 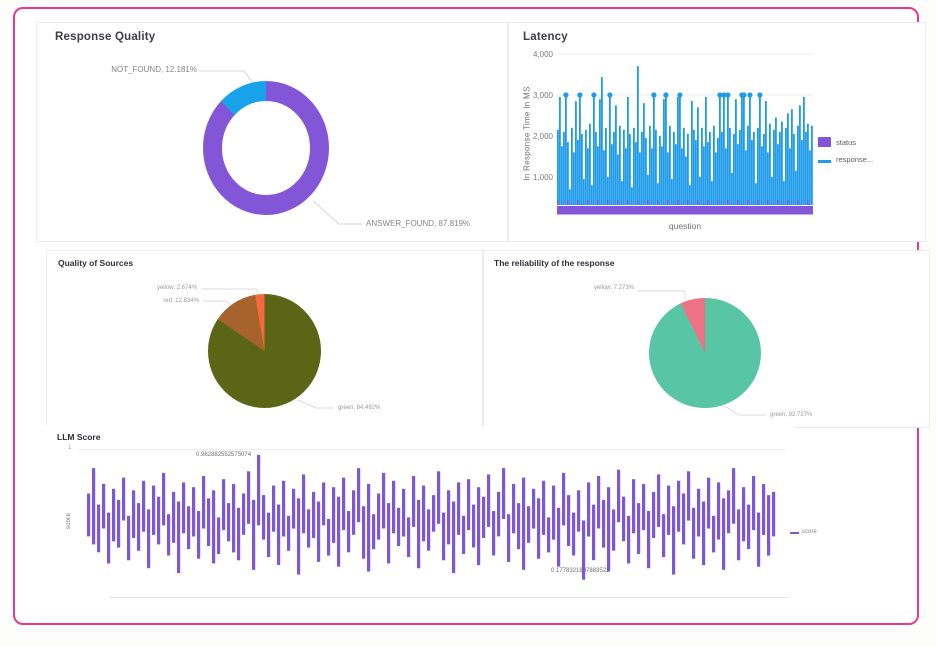 I want to click on sources-label-yellow: yellow, 2.674%, so click(x=176, y=288).